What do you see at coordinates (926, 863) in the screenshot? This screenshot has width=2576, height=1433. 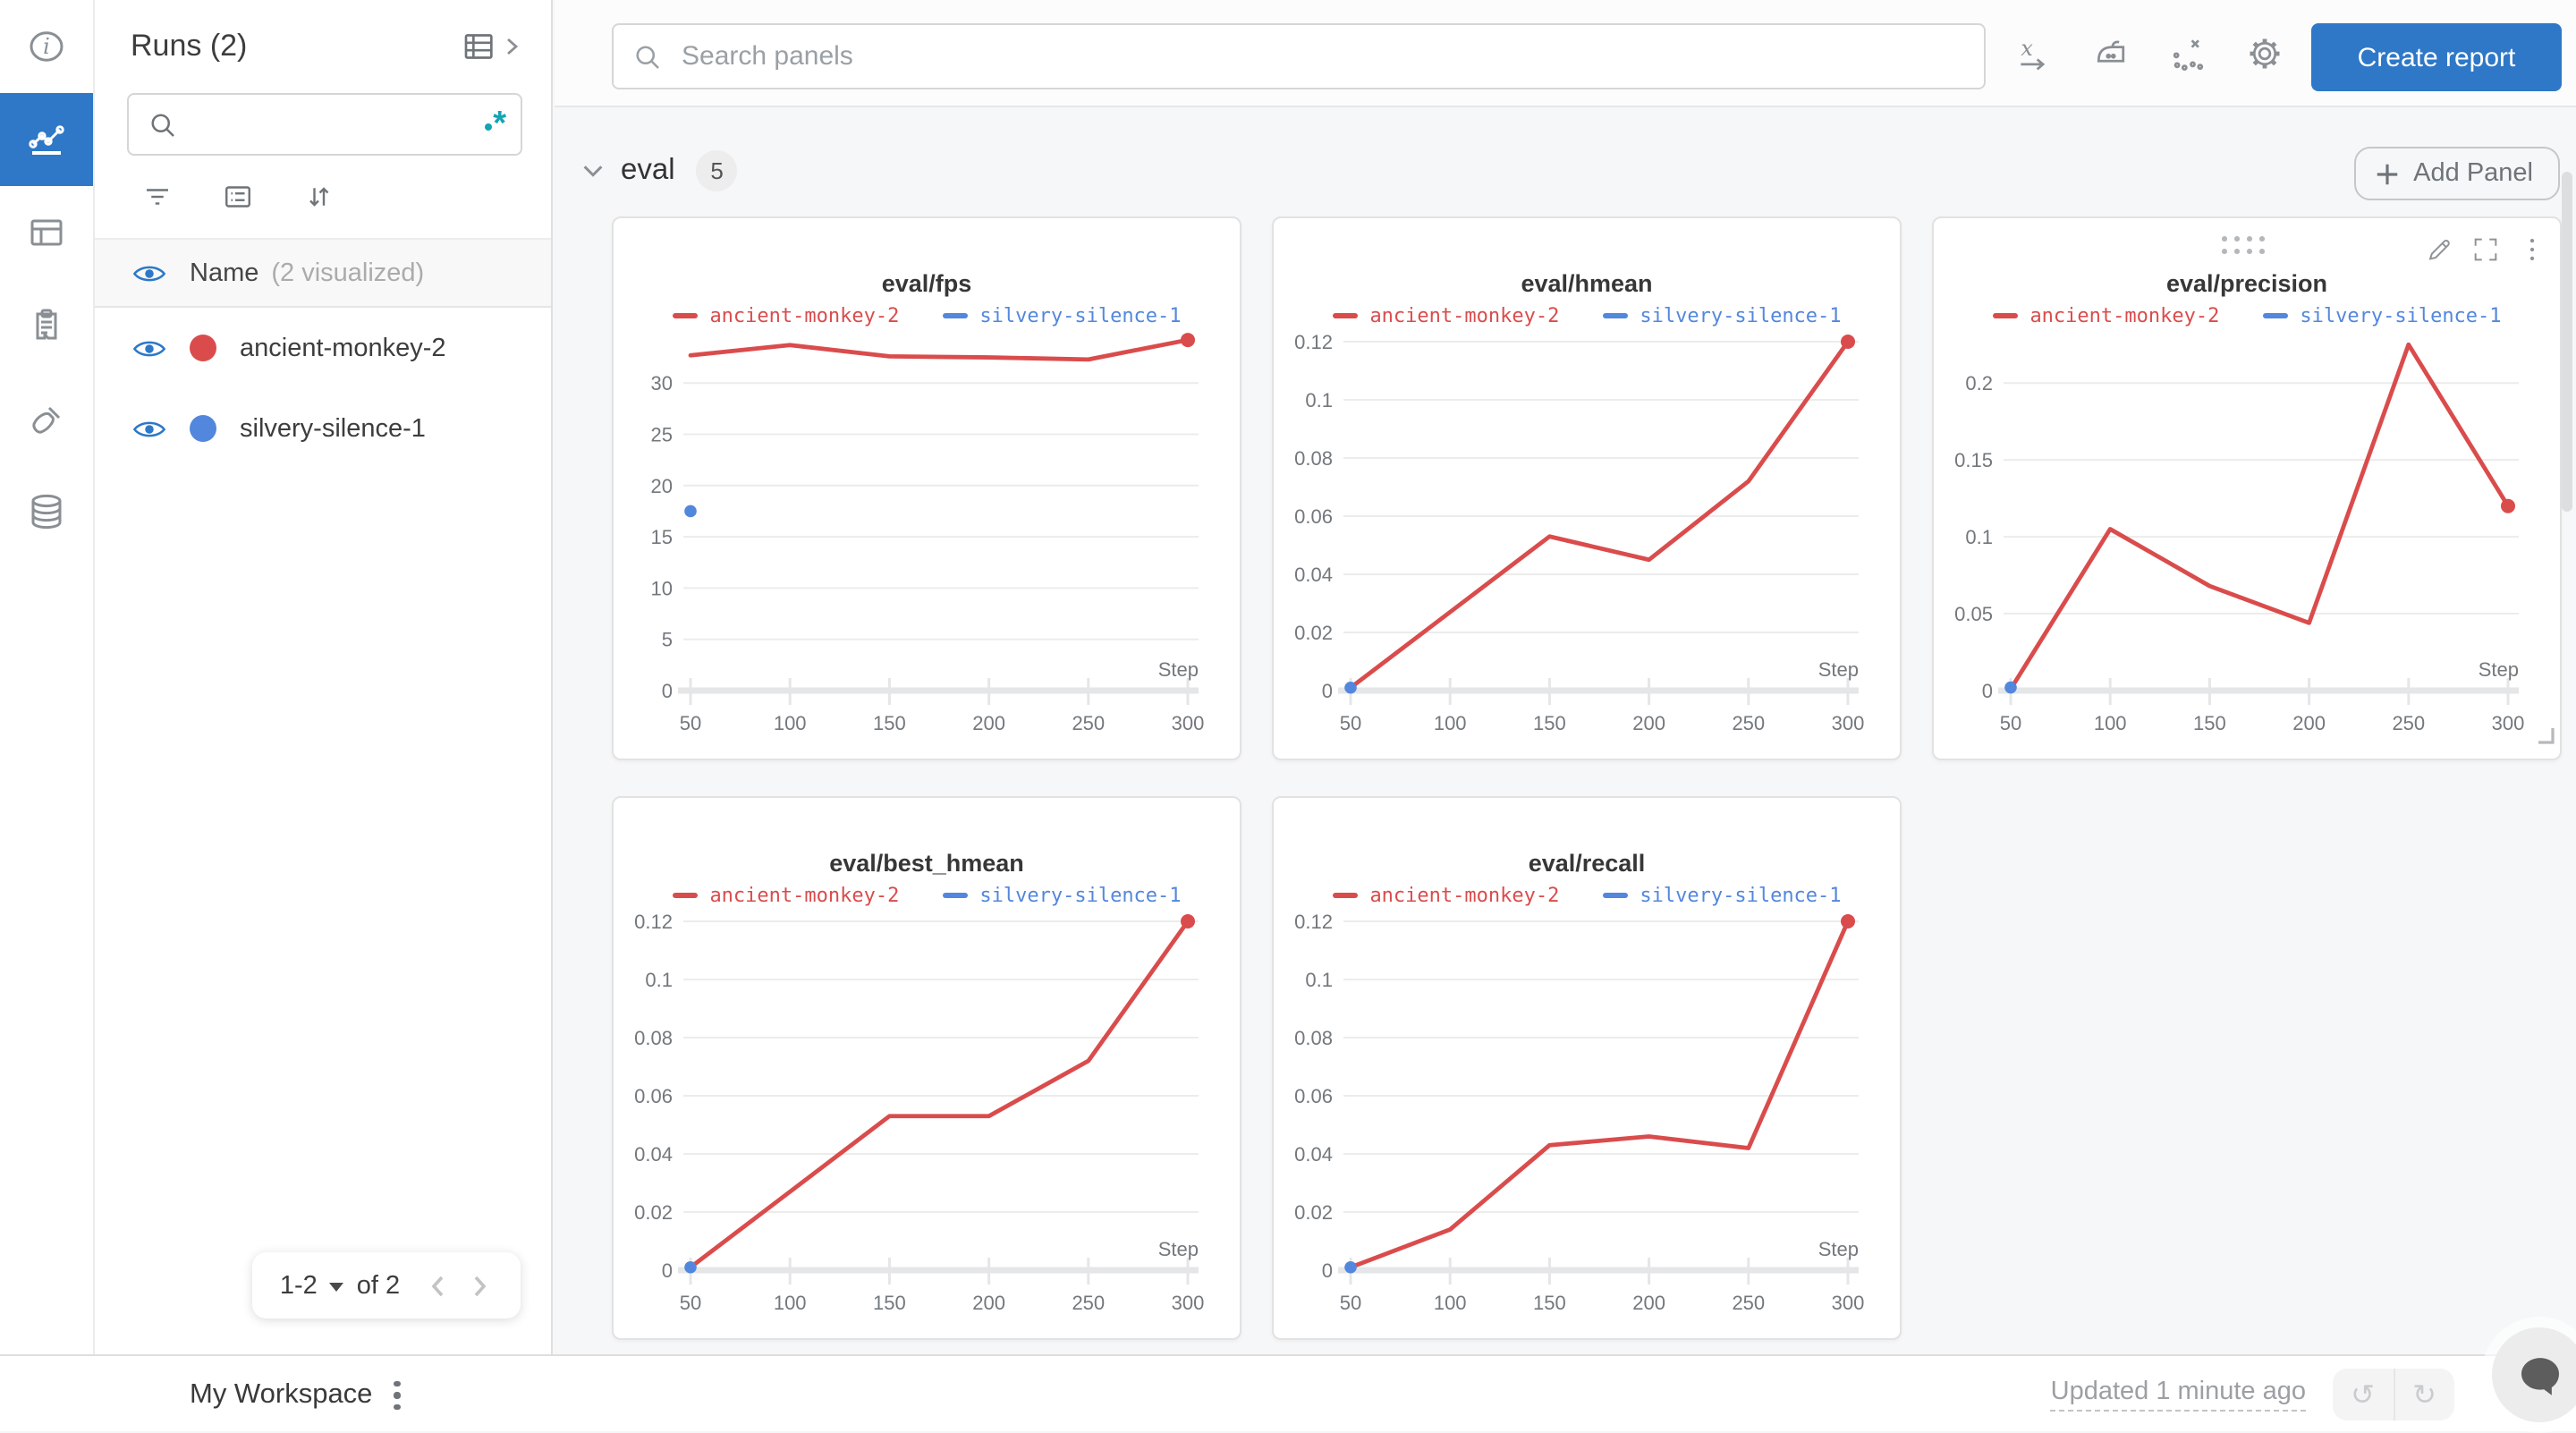 I see `panel-title: eval/best_hmean` at bounding box center [926, 863].